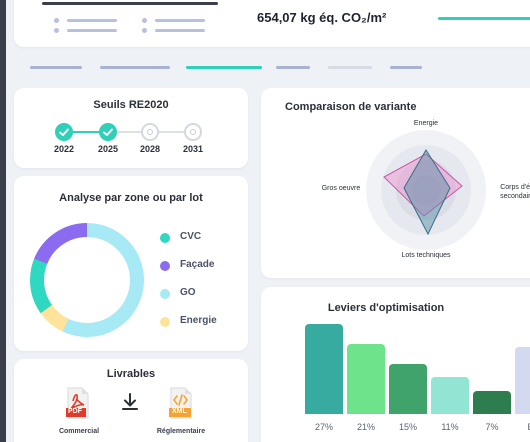 This screenshot has width=530, height=442. Describe the element at coordinates (341, 188) in the screenshot. I see `radar-axis-gros-oeuvre: Gros oeuvre` at that location.